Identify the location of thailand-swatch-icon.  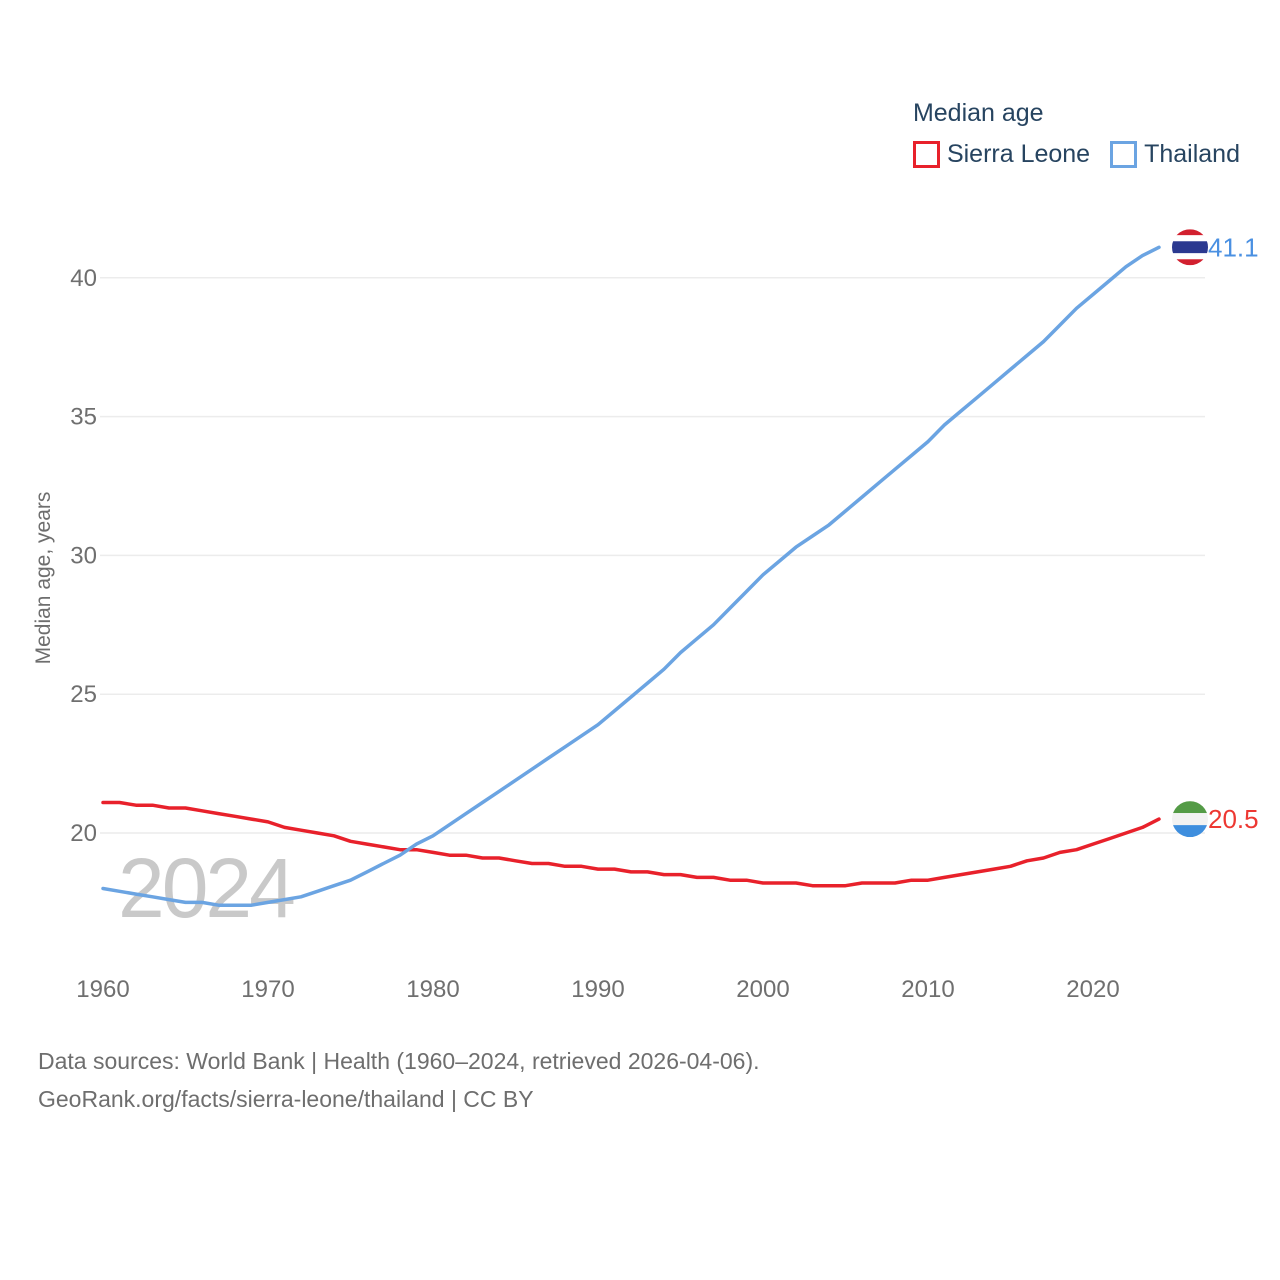
(1124, 154).